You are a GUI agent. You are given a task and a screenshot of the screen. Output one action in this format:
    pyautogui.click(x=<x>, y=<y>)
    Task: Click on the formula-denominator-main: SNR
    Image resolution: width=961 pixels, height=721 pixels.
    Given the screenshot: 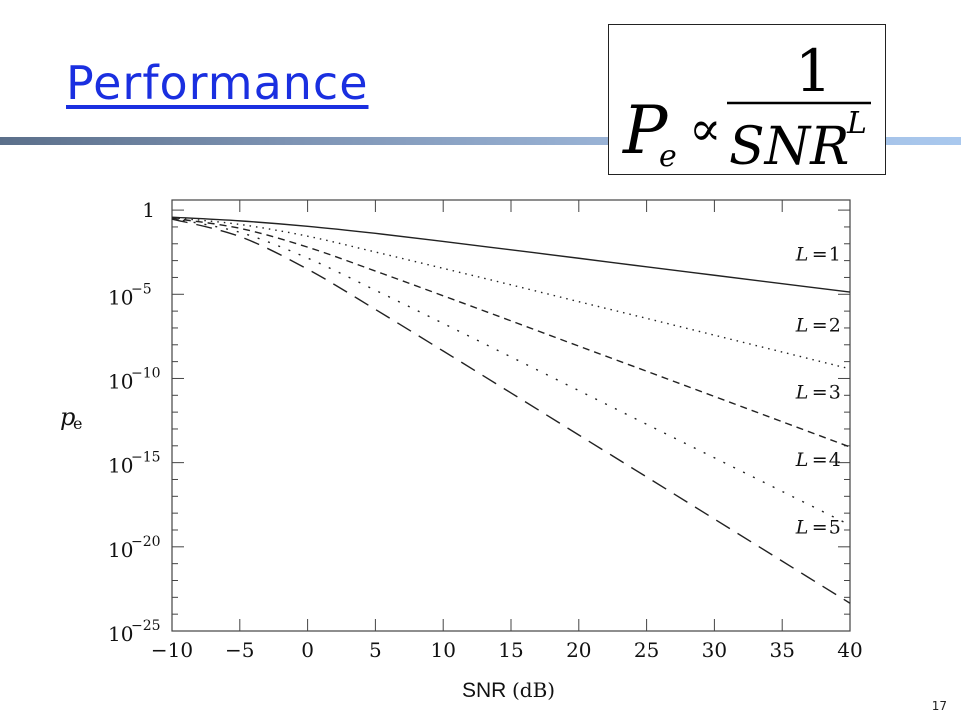 What is the action you would take?
    pyautogui.click(x=789, y=146)
    